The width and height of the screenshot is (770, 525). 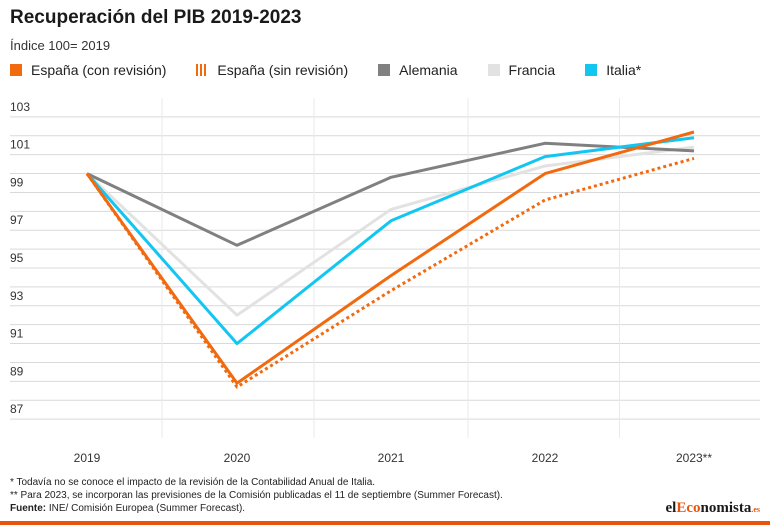 I want to click on x-tick-label: 2023**, so click(x=694, y=458).